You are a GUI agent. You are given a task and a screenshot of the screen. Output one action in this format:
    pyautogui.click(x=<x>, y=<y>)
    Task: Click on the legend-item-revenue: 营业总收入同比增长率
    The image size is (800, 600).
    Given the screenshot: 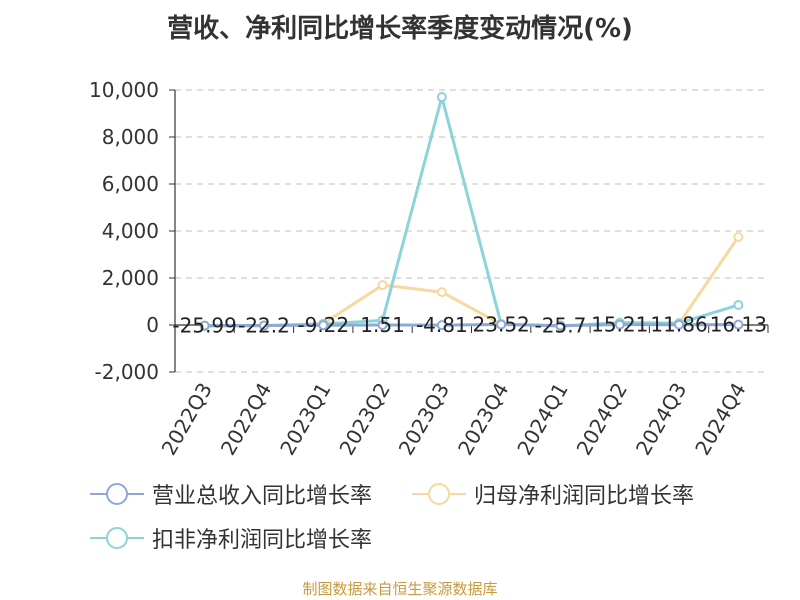 What is the action you would take?
    pyautogui.click(x=231, y=494)
    